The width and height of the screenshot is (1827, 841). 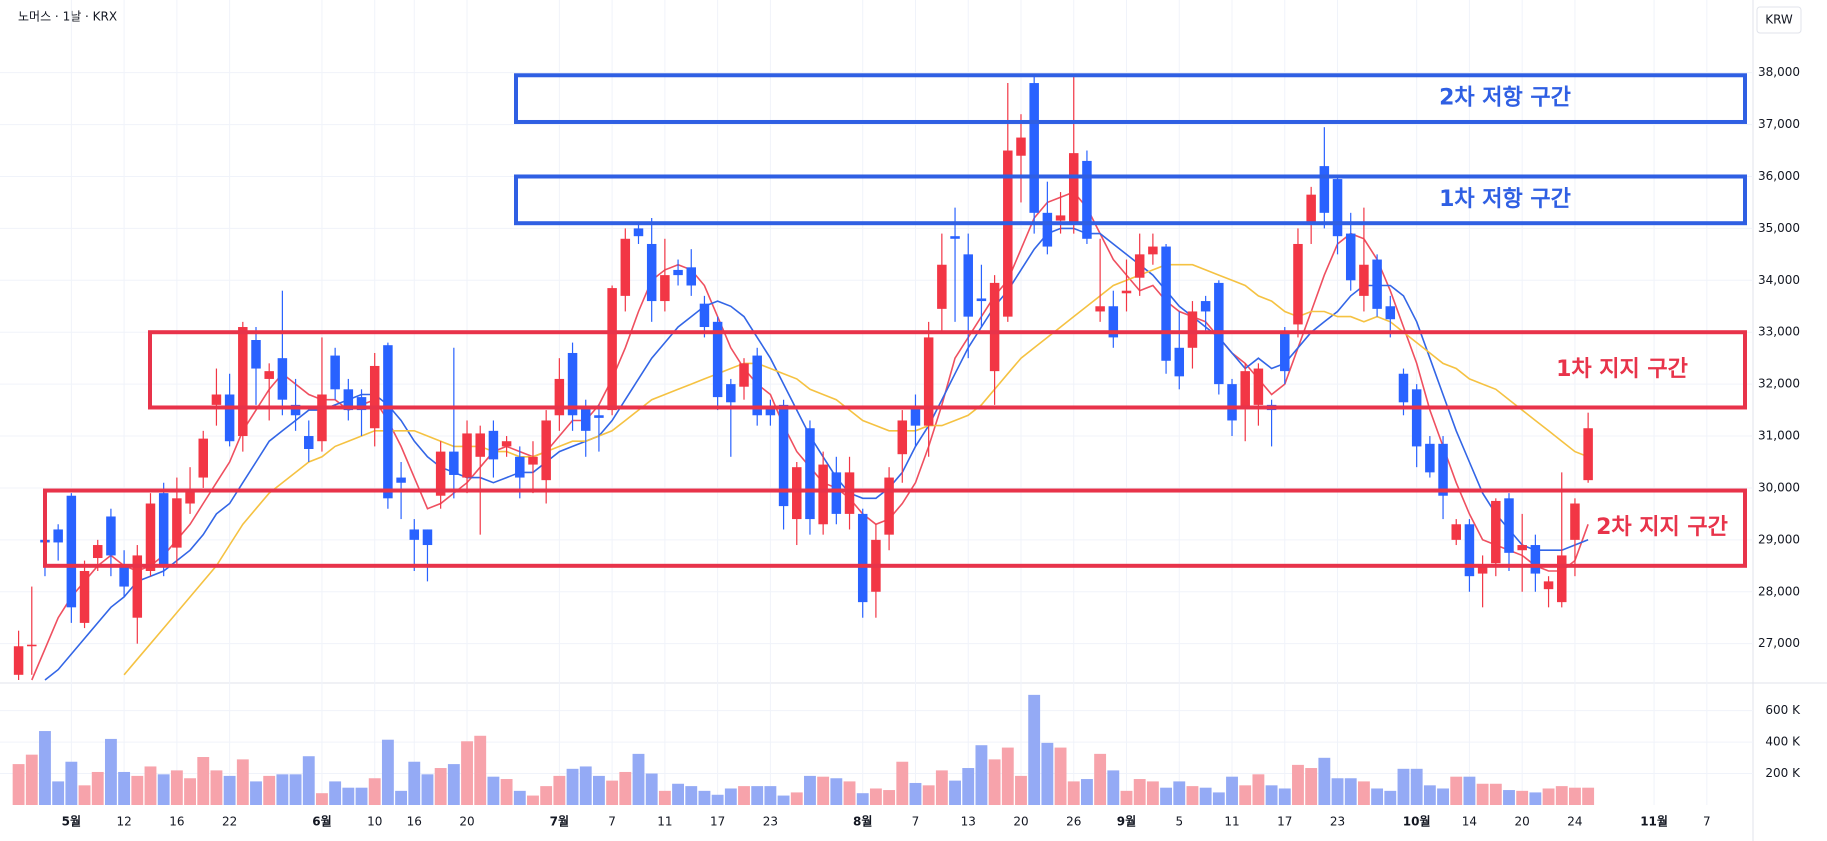 I want to click on y-tick-label: 33,000, so click(x=1779, y=332).